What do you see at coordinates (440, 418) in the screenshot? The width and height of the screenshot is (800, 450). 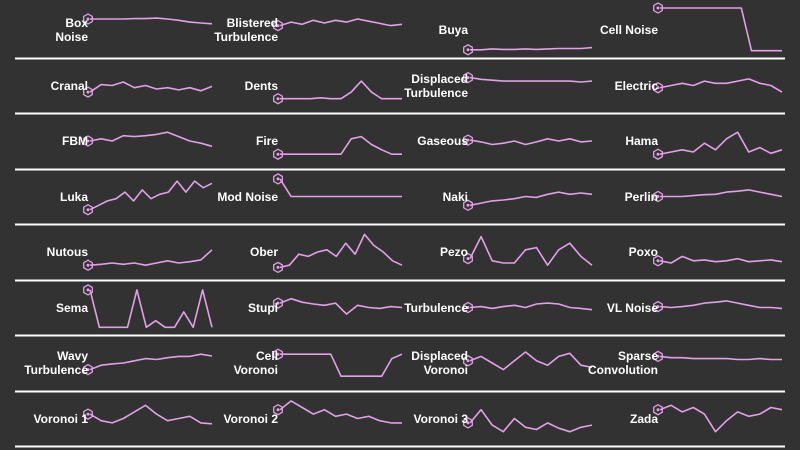 I see `panel-label: Voronoi 3` at bounding box center [440, 418].